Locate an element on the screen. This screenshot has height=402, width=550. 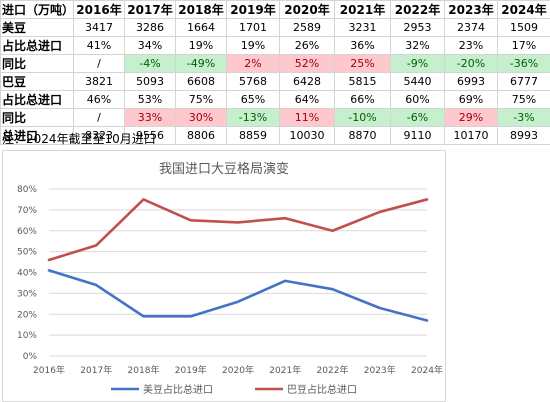
table-cell: 6608 is located at coordinates (201, 81).